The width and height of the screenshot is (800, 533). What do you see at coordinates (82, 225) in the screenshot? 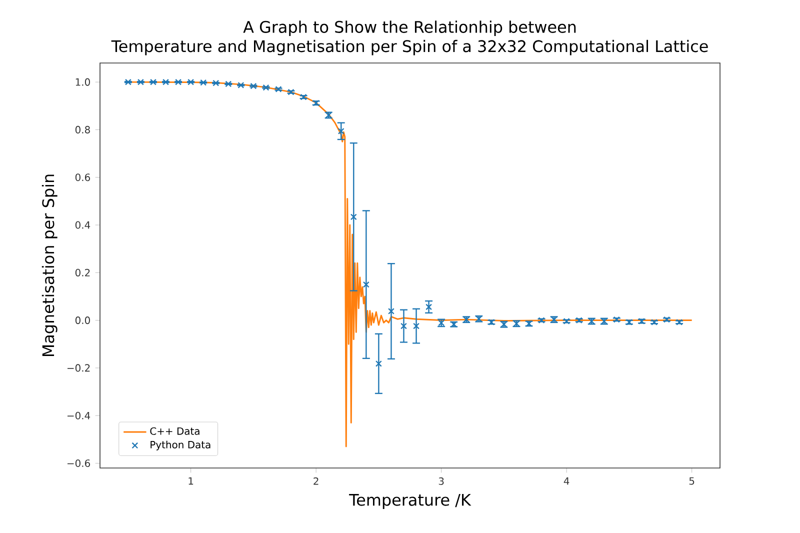
I see `y-tick-label: 0.4` at bounding box center [82, 225].